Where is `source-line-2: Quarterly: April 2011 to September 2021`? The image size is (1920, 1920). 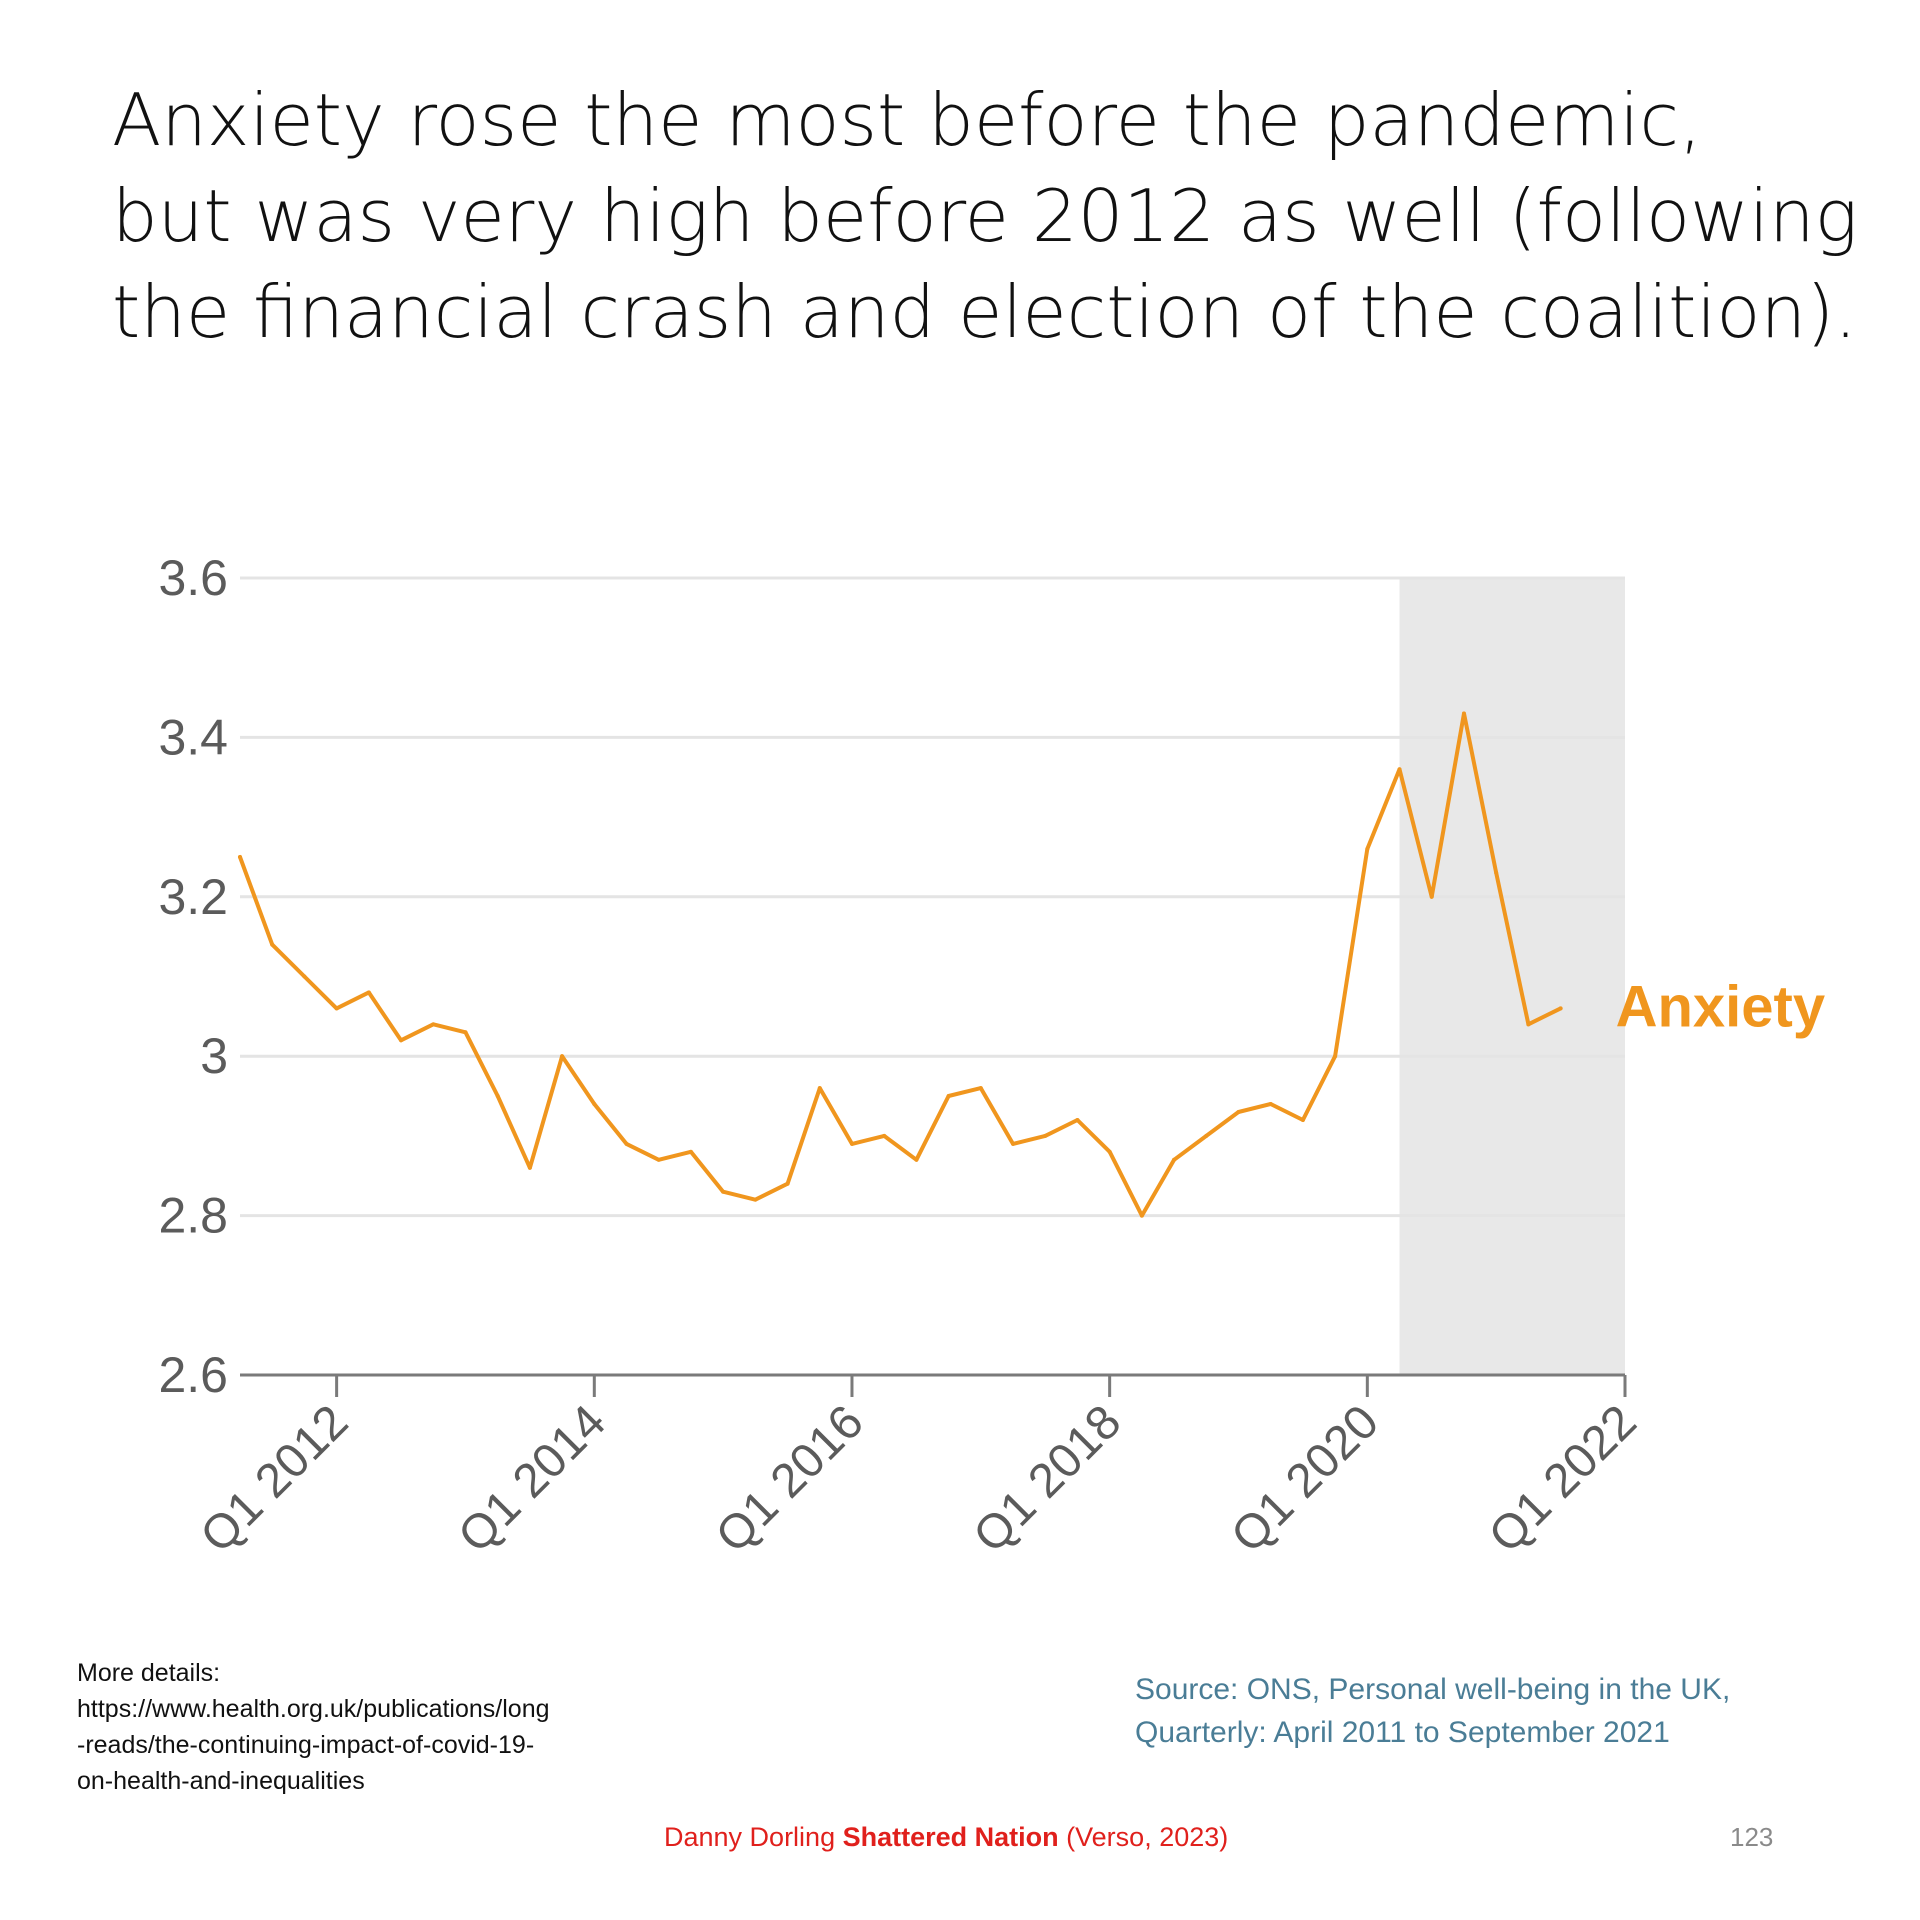 source-line-2: Quarterly: April 2011 to September 2021 is located at coordinates (1402, 1732).